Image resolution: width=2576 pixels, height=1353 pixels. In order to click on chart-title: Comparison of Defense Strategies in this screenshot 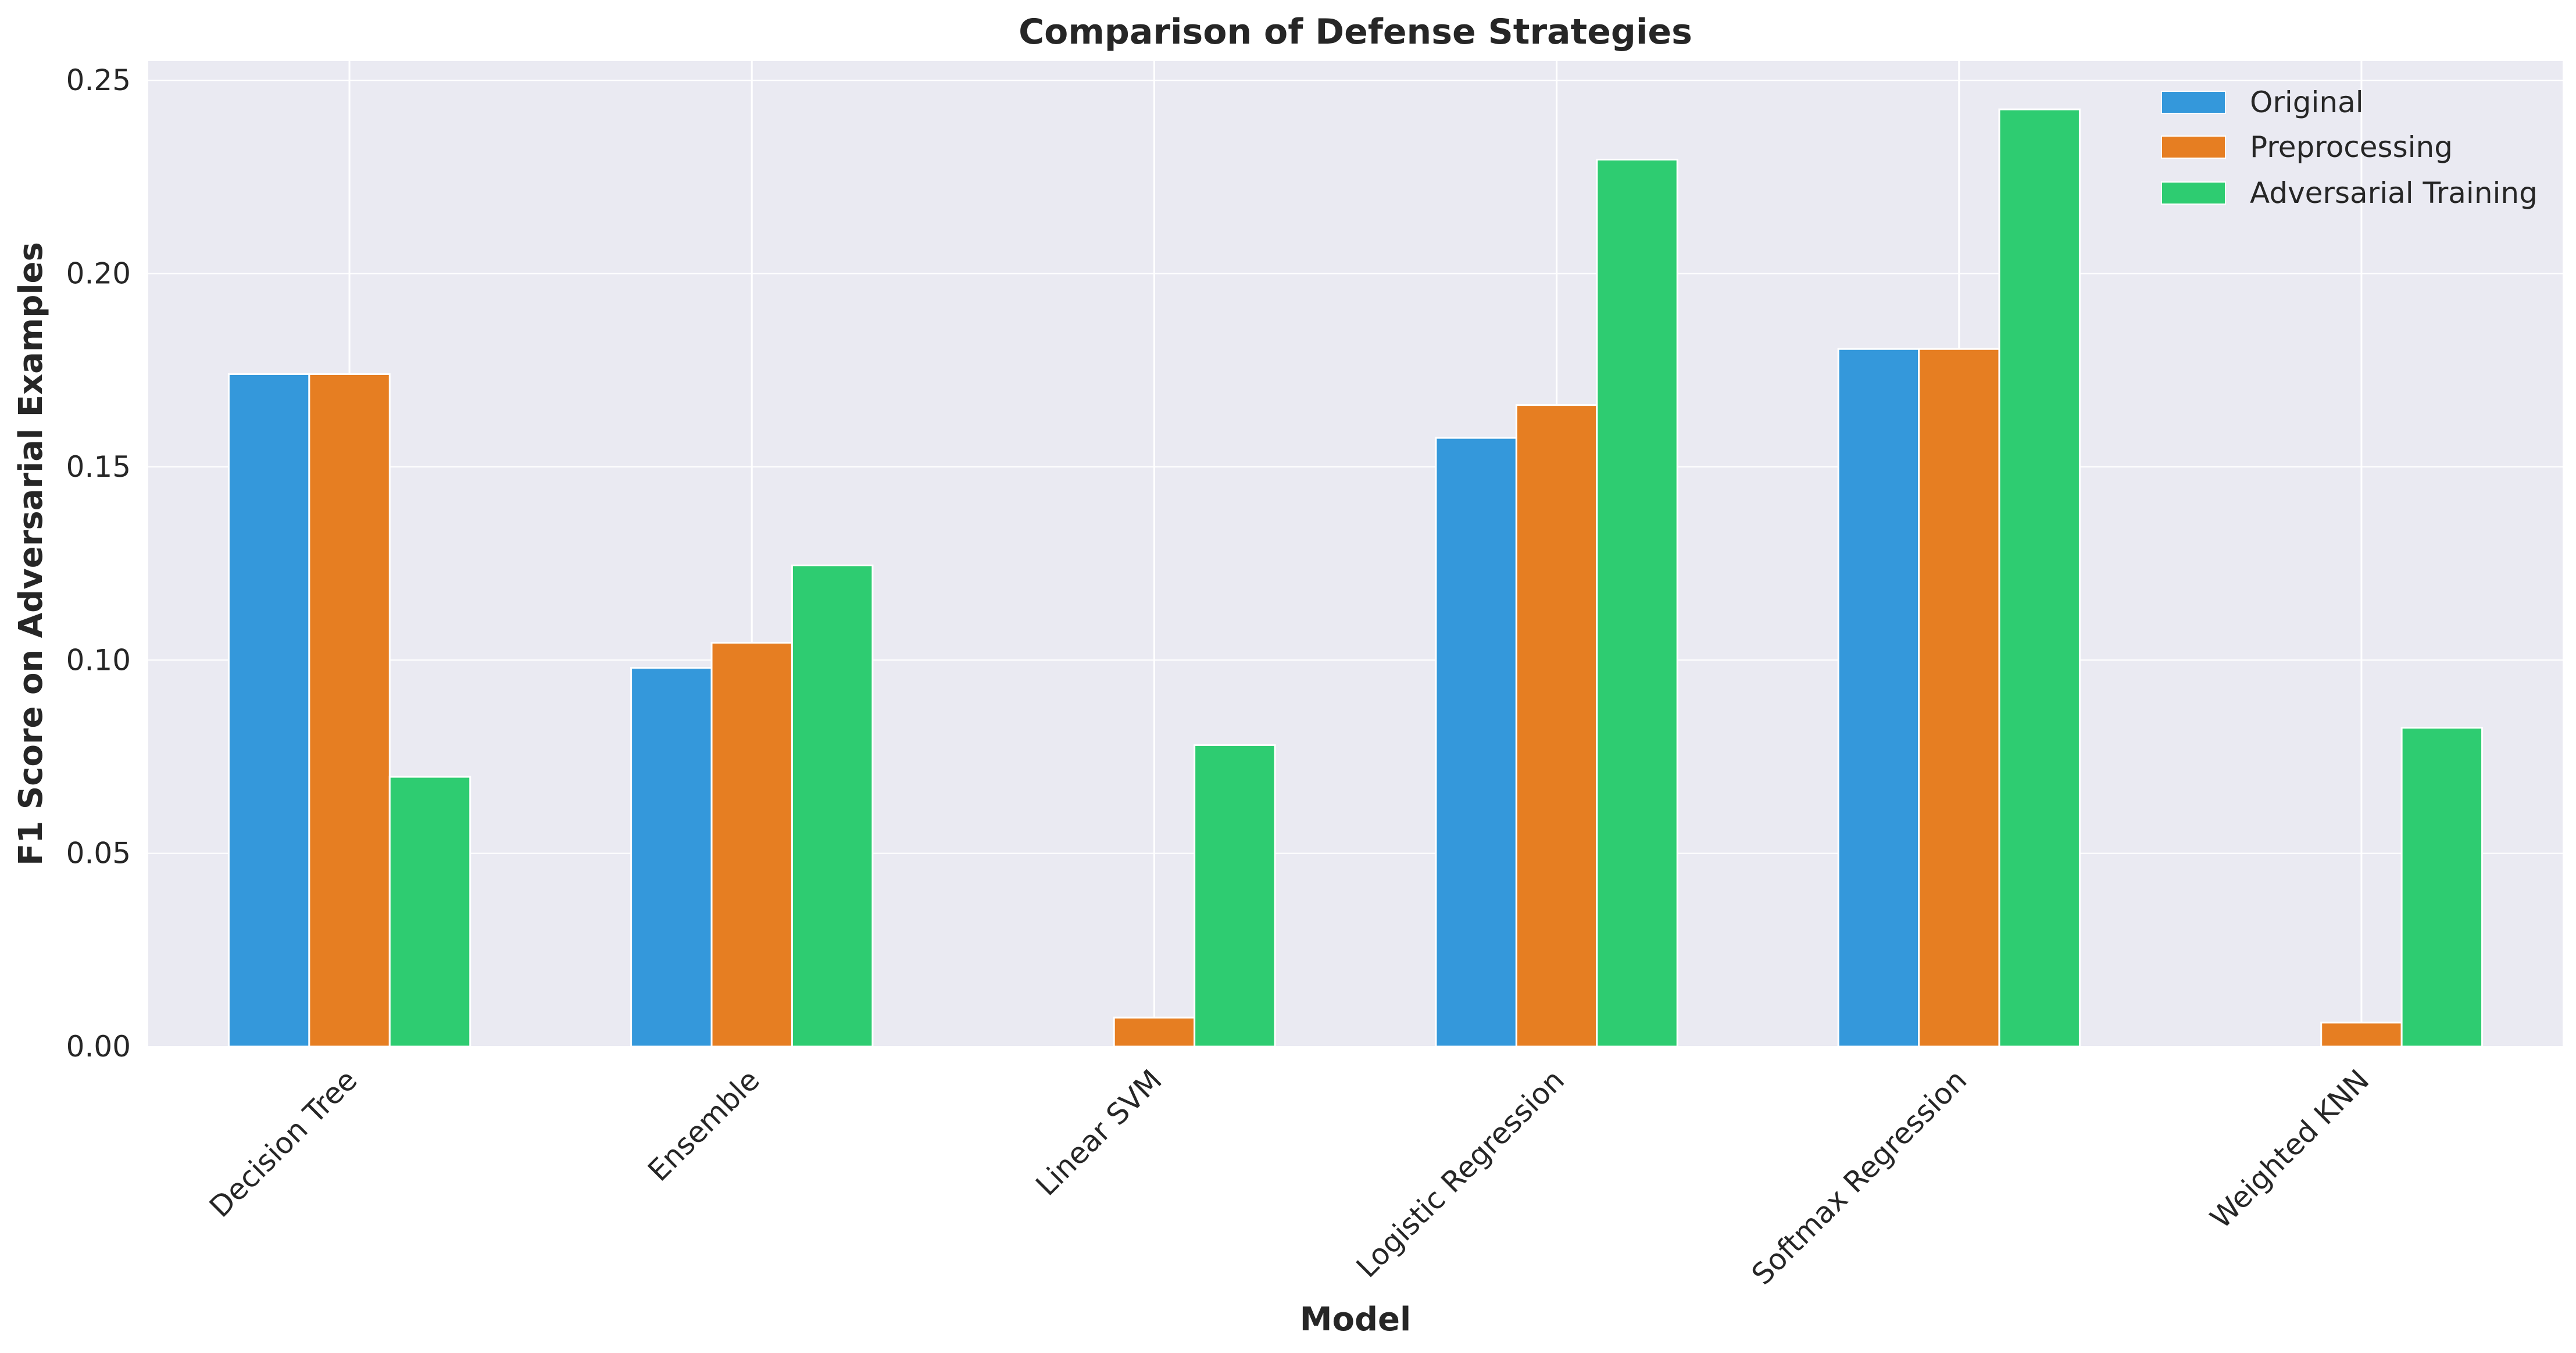, I will do `click(1355, 32)`.